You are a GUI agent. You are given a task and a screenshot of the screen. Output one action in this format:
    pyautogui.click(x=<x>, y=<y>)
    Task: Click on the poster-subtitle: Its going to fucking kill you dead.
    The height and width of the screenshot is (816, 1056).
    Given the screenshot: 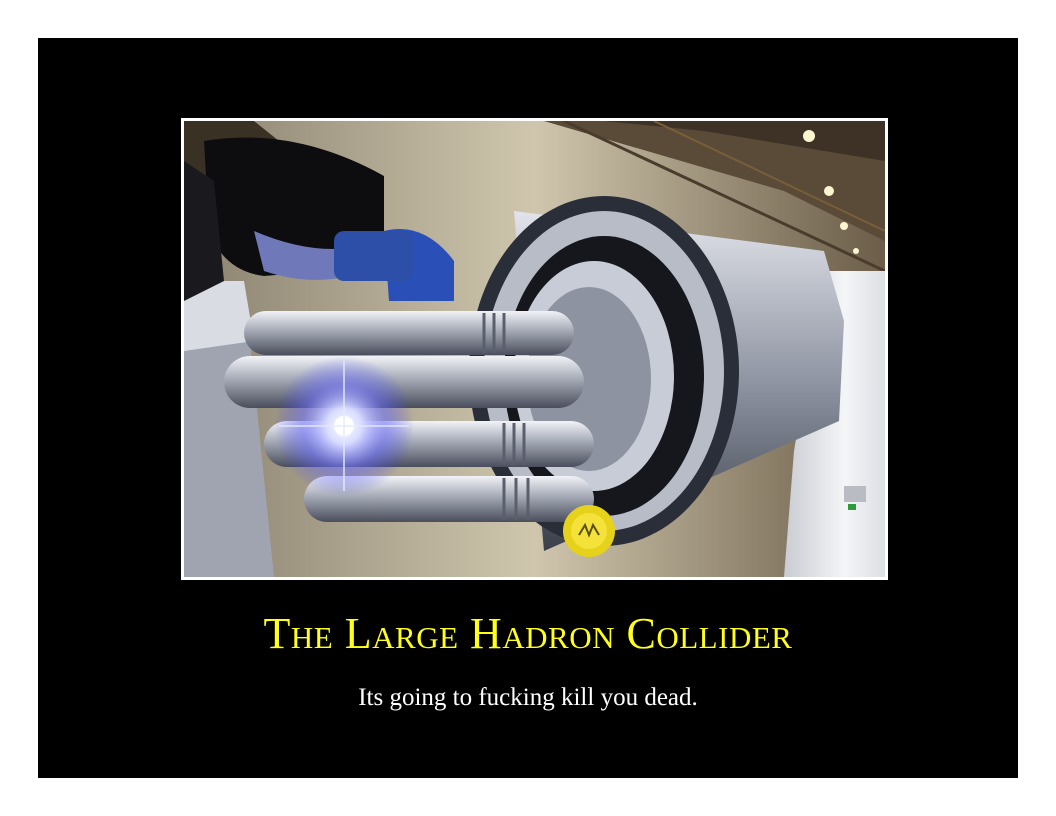 What is the action you would take?
    pyautogui.click(x=528, y=697)
    